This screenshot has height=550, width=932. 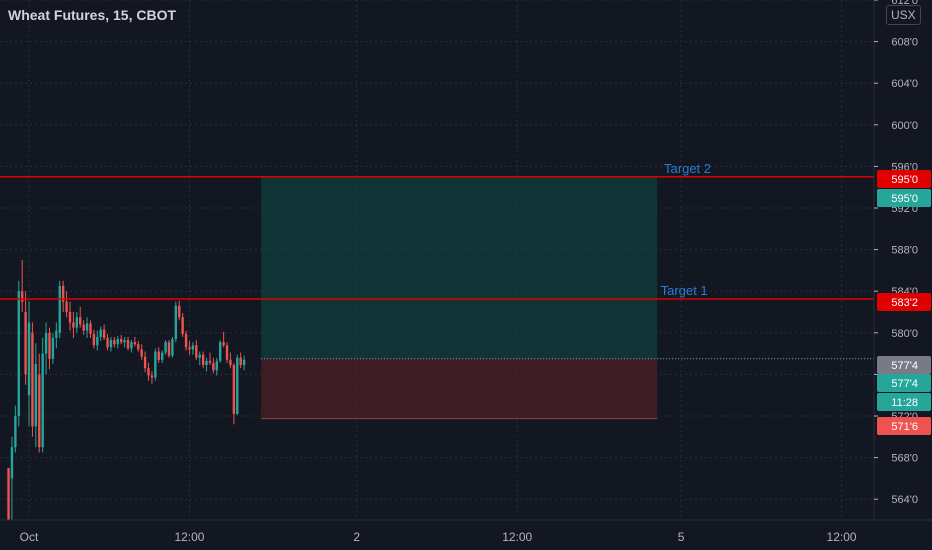 What do you see at coordinates (29, 537) in the screenshot?
I see `time-tick-label: Oct` at bounding box center [29, 537].